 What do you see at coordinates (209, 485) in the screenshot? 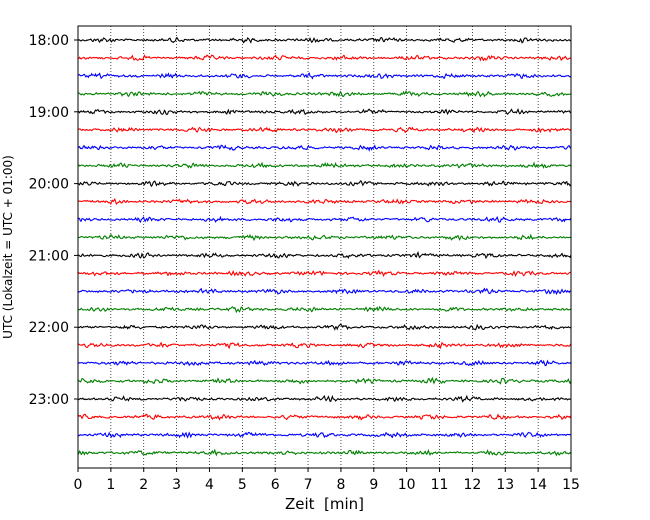
I see `x-tick-label: 4` at bounding box center [209, 485].